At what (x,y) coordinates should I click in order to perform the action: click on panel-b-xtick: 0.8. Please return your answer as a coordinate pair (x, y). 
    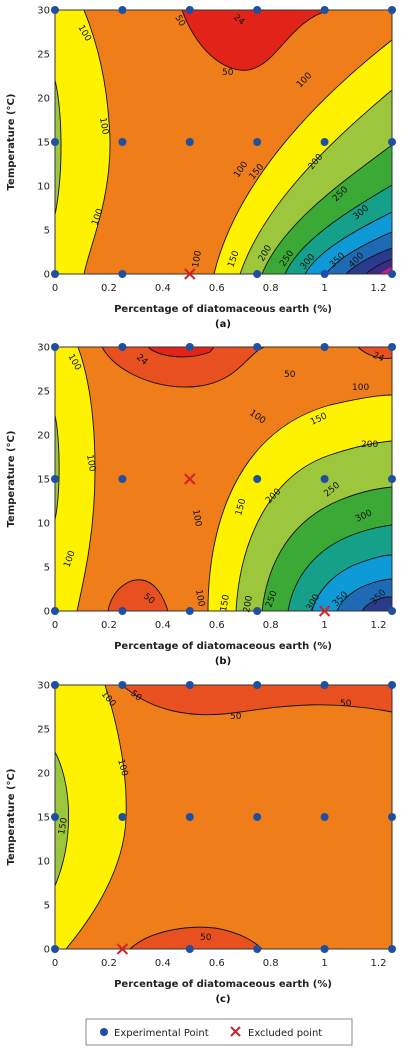
    Looking at the image, I should click on (271, 625).